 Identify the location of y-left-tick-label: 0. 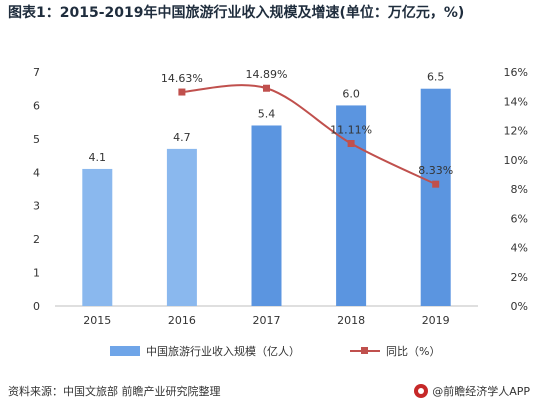
(36, 306).